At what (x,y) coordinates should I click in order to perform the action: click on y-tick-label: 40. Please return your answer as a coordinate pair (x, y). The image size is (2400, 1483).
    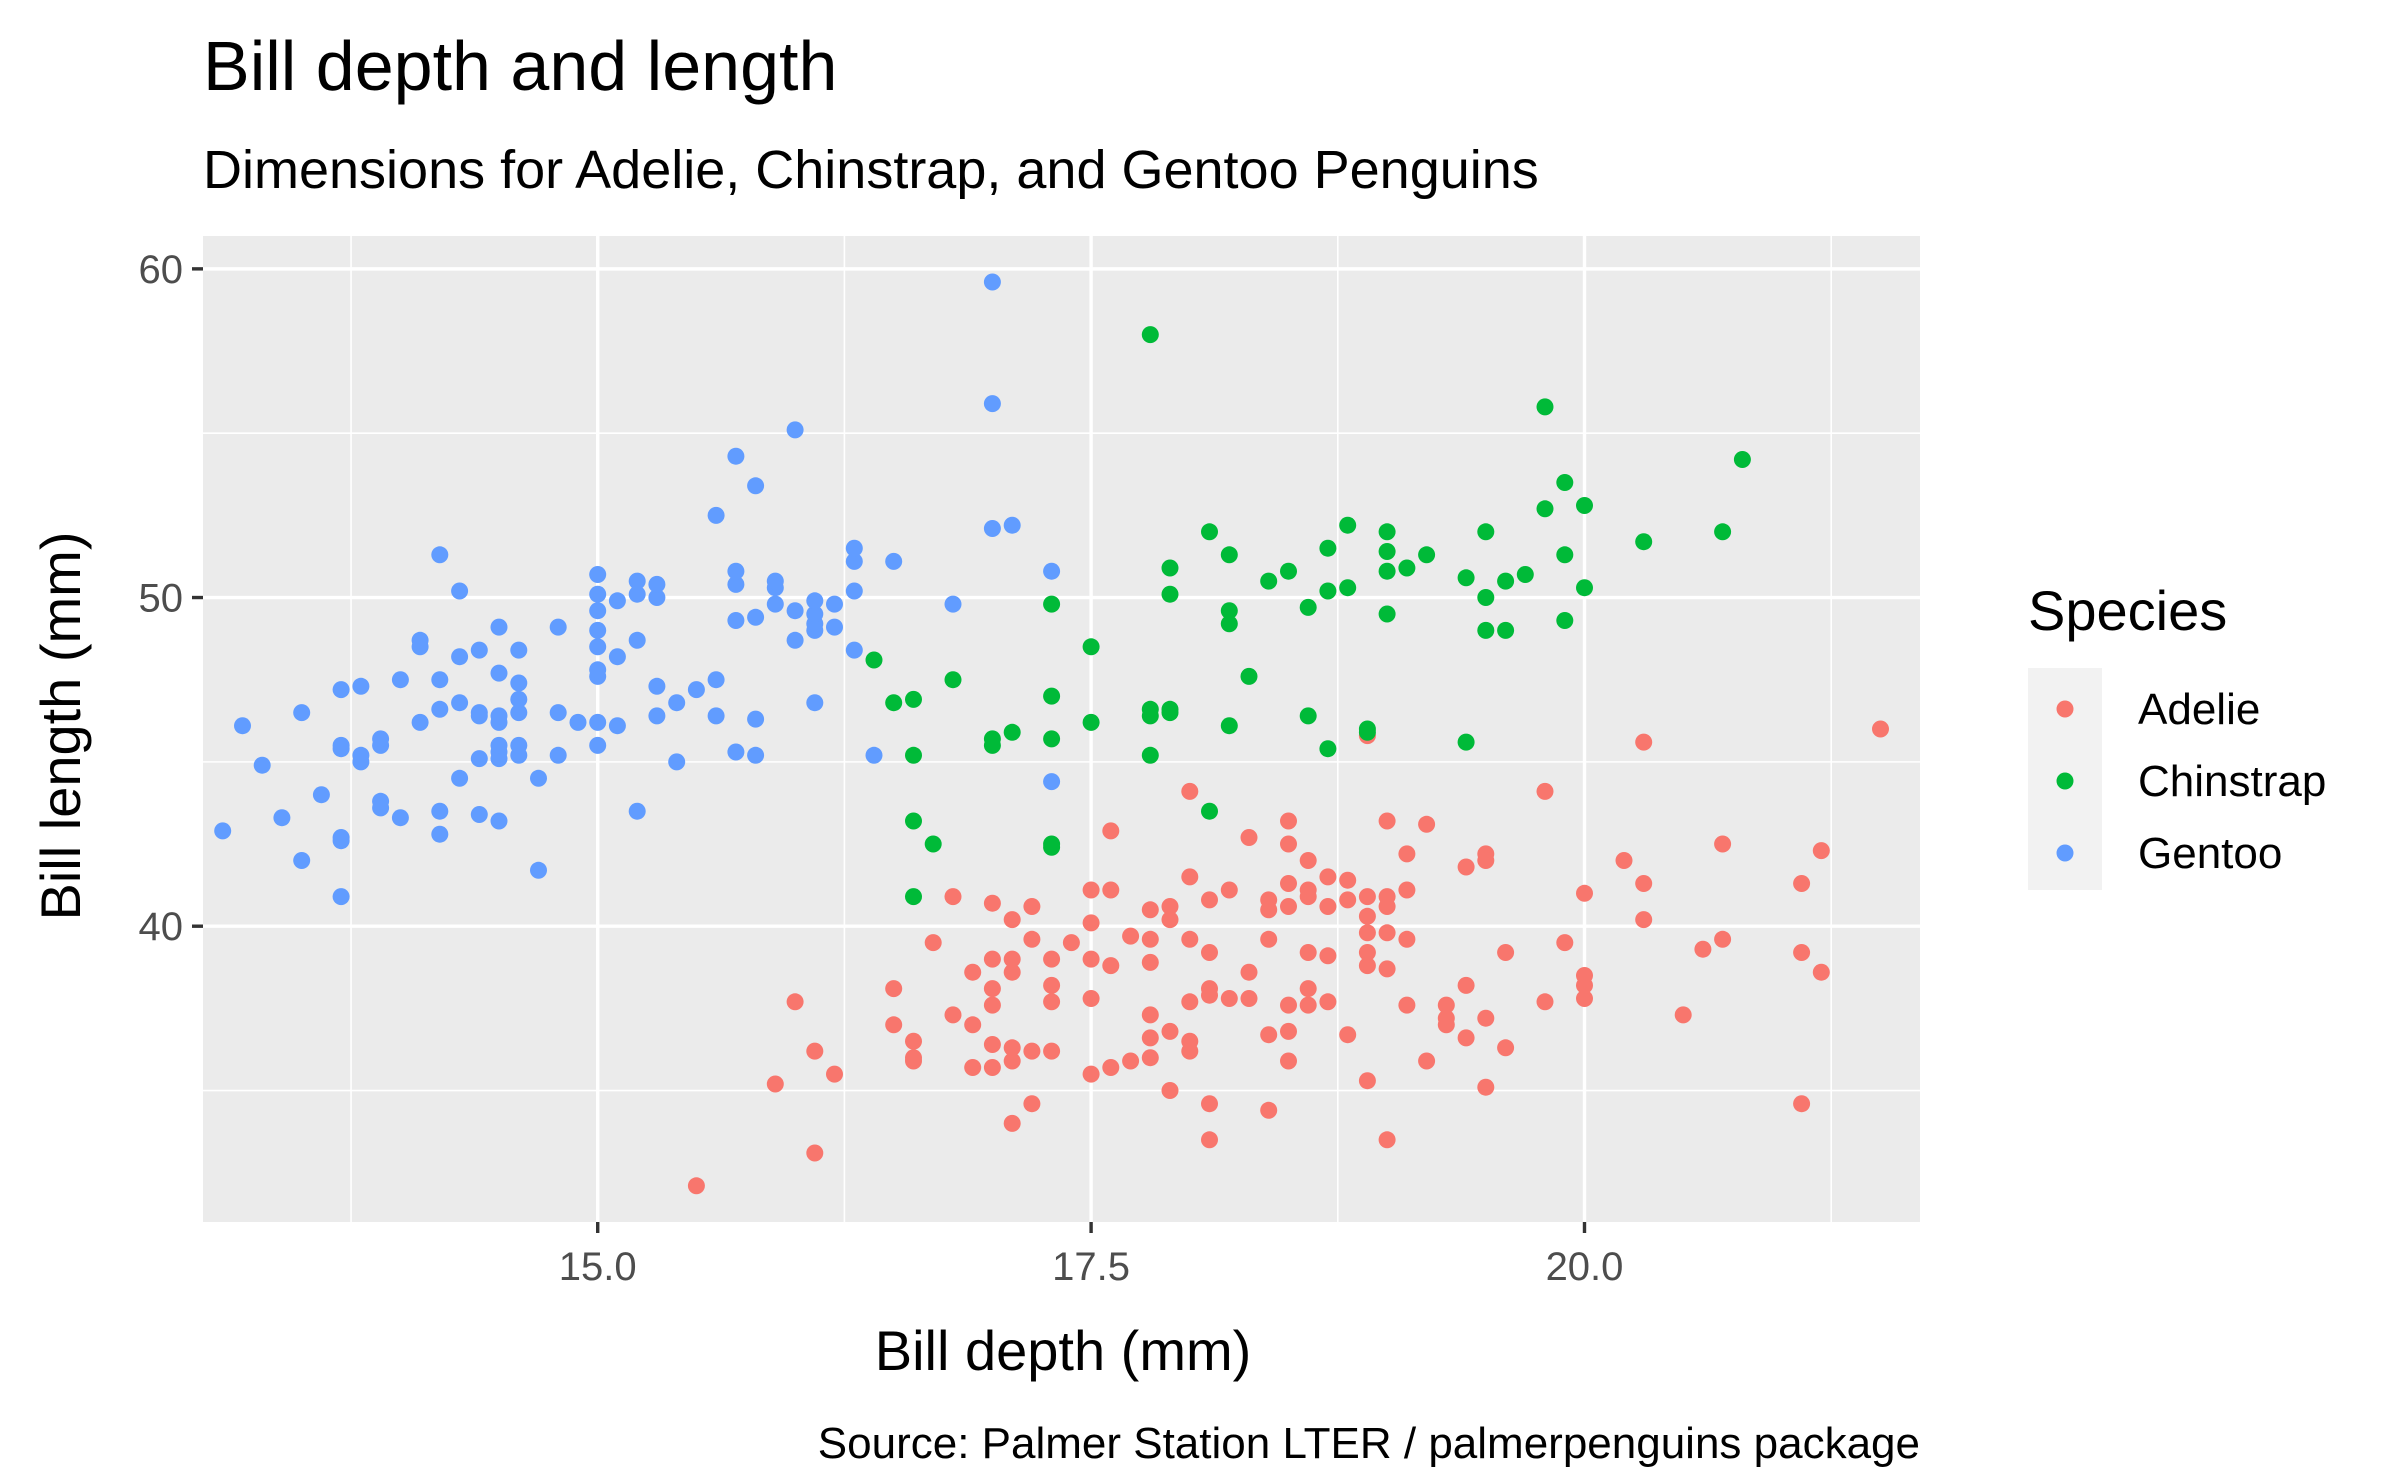
    Looking at the image, I should click on (161, 927).